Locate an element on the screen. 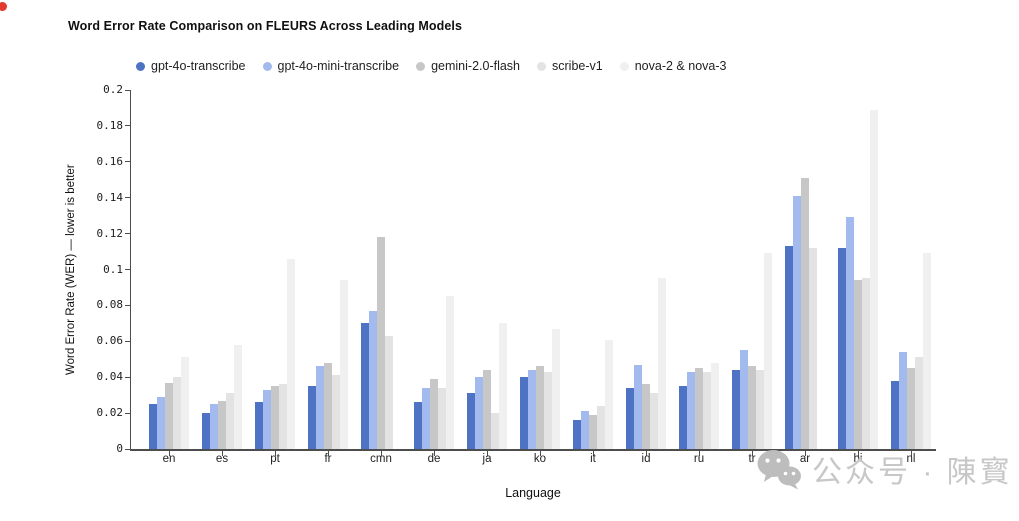  bar-cmn-gpt-4o-transcribe is located at coordinates (365, 386).